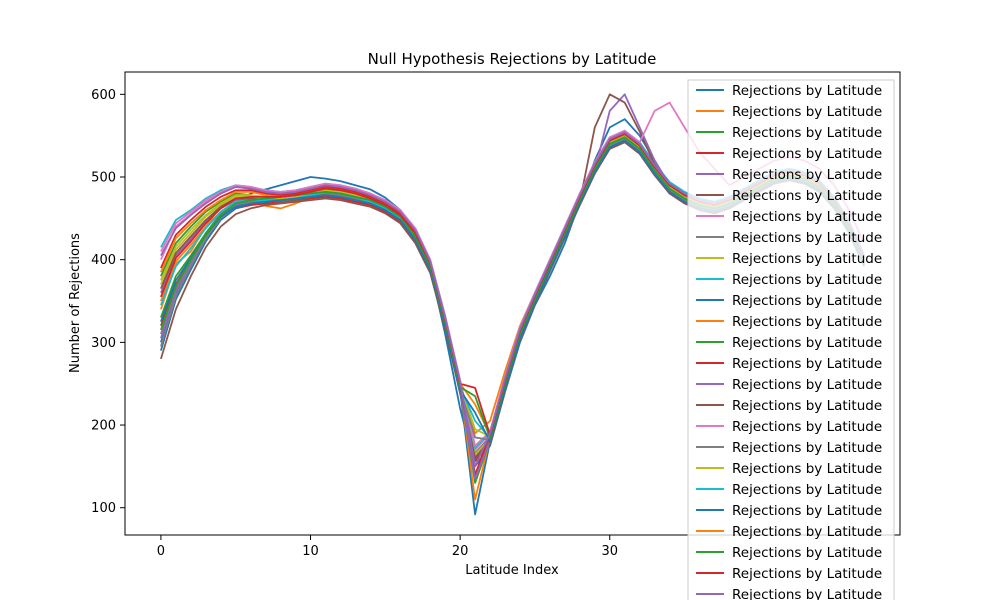 Image resolution: width=1000 pixels, height=600 pixels. I want to click on legend-label-24: Rejections by Latitude, so click(807, 574).